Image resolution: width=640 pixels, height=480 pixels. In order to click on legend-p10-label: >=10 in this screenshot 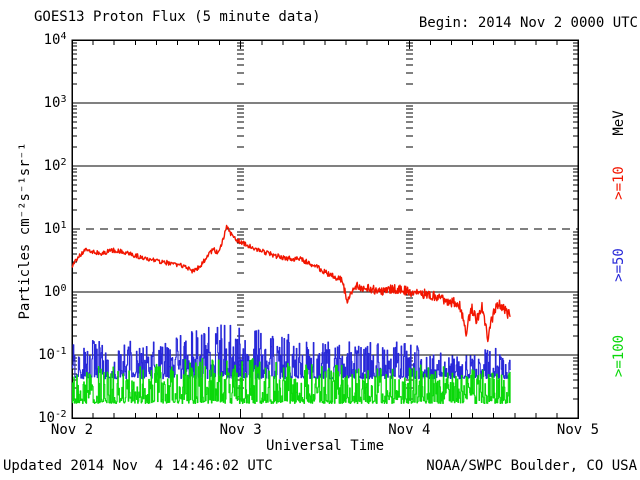, I will do `click(619, 183)`.